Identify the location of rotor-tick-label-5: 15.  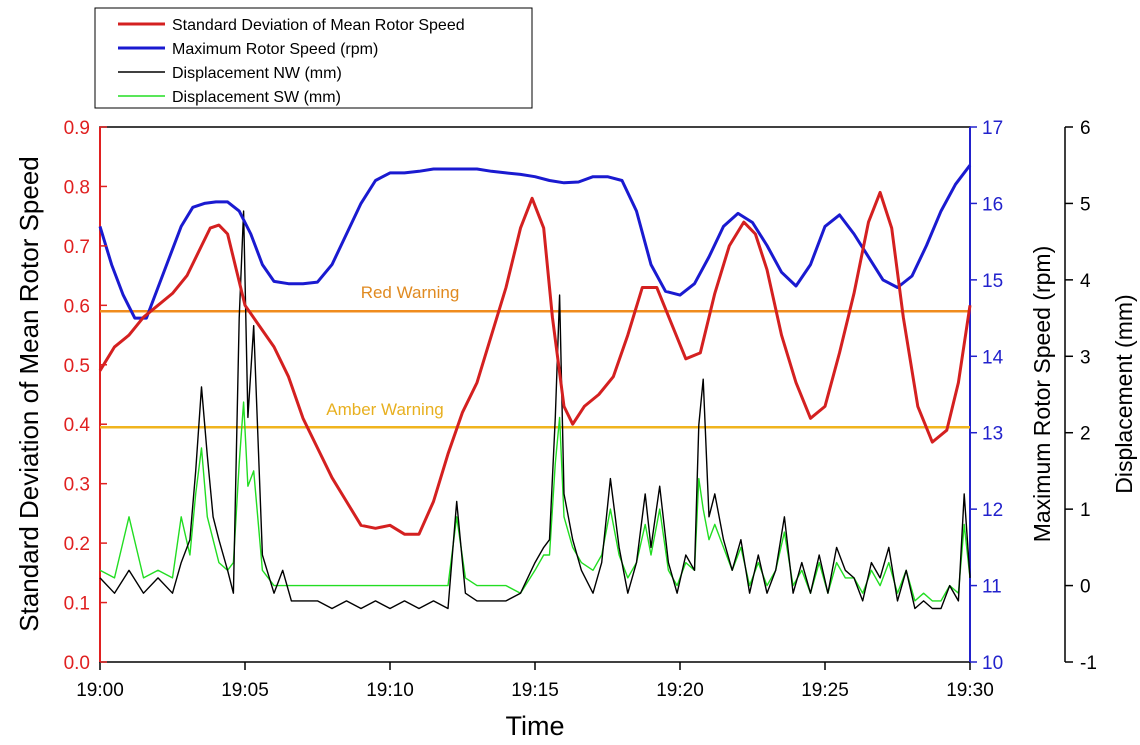
(992, 281).